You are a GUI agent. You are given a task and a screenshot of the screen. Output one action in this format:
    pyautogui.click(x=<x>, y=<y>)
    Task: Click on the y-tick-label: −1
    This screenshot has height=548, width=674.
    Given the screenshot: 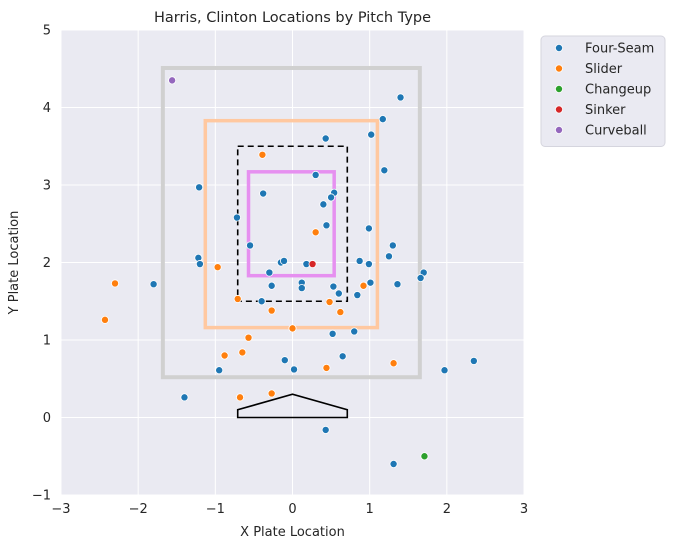 What is the action you would take?
    pyautogui.click(x=41, y=496)
    